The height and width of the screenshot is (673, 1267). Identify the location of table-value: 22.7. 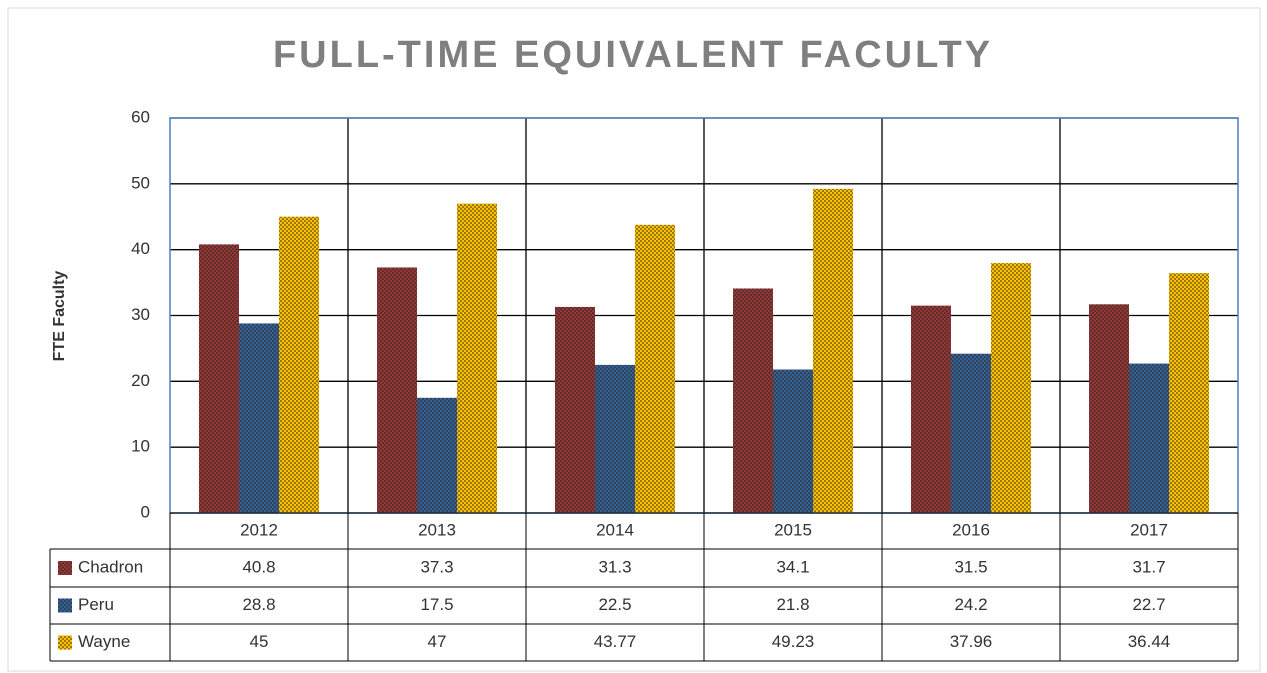
(1148, 604).